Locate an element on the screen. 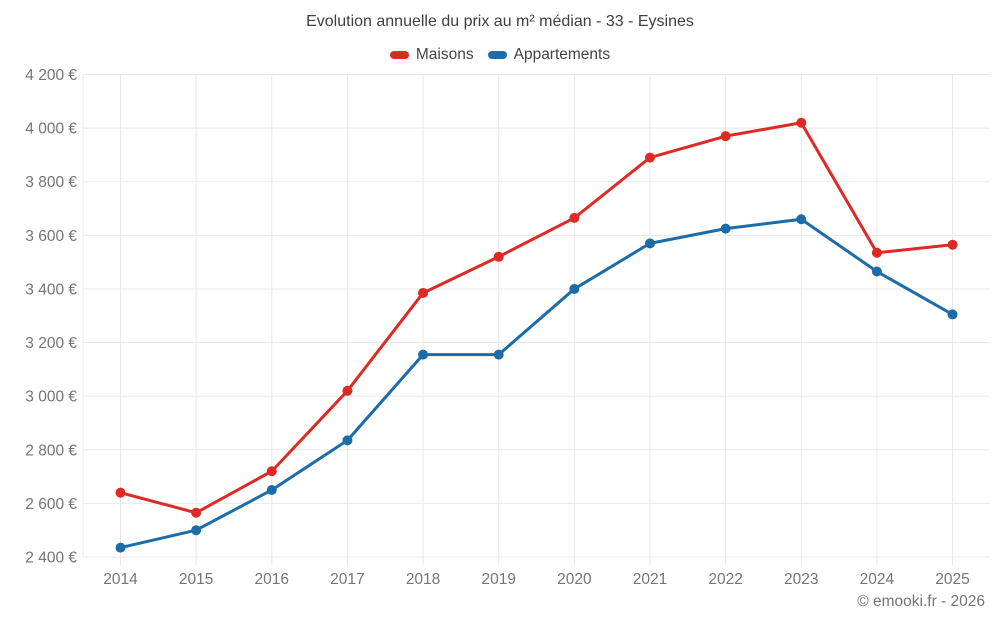 The width and height of the screenshot is (1000, 625). y-tick-label: 3 600 € is located at coordinates (51, 236).